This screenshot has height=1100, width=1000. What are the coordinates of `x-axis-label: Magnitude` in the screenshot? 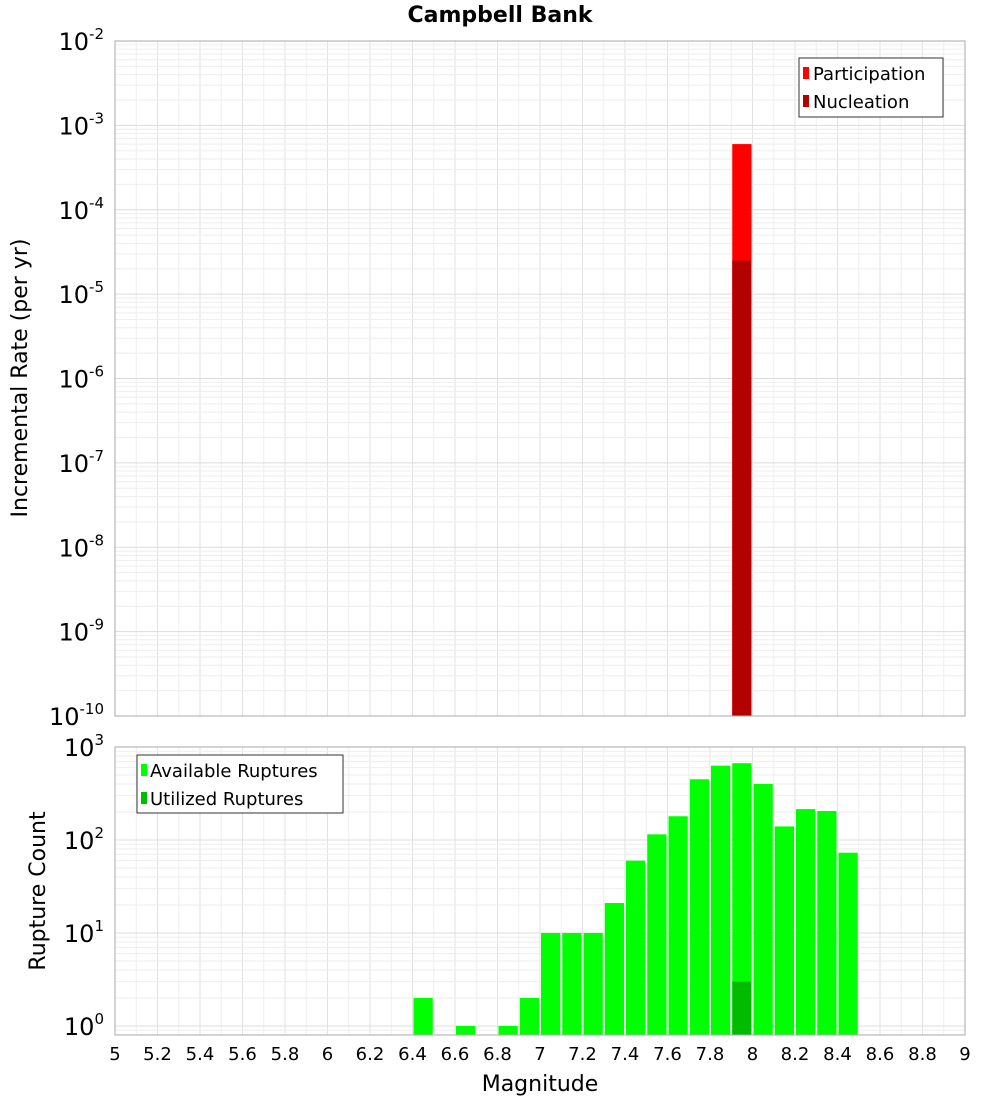 It's located at (540, 1084).